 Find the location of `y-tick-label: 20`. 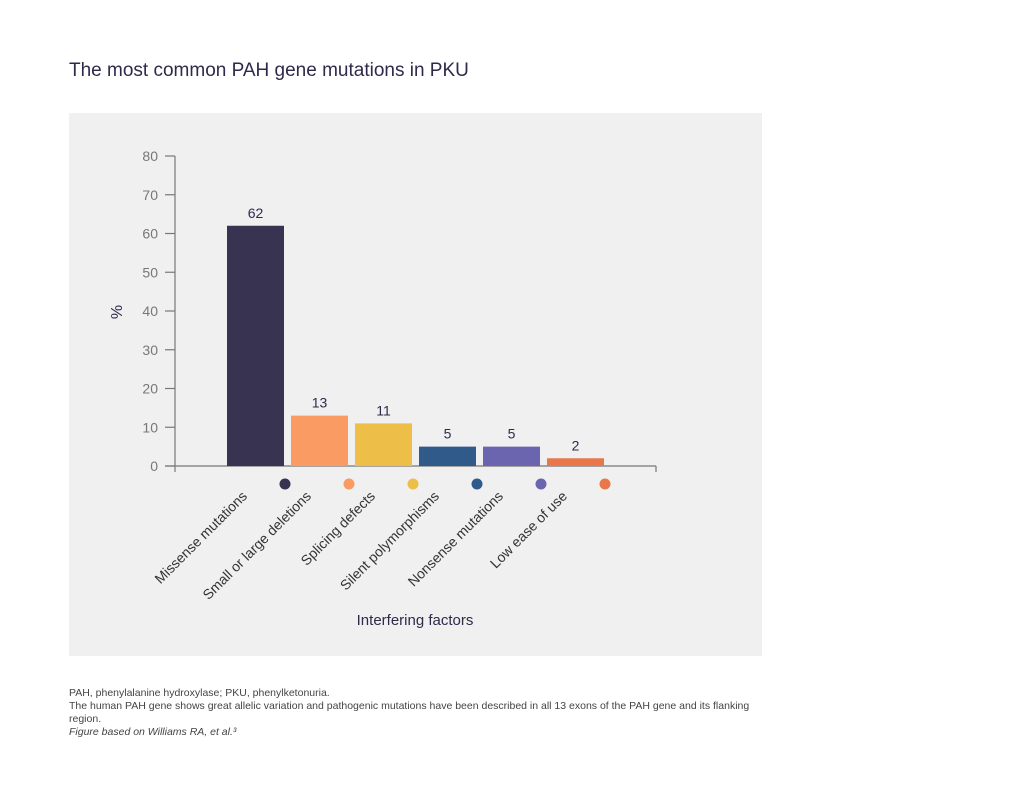

y-tick-label: 20 is located at coordinates (150, 389).